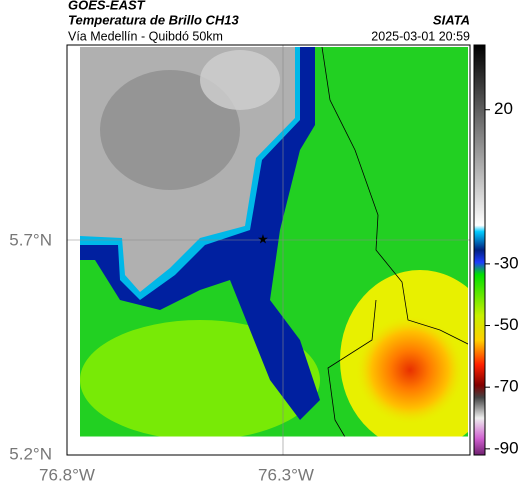  What do you see at coordinates (506, 262) in the screenshot?
I see `colorbar-tick-label: -30` at bounding box center [506, 262].